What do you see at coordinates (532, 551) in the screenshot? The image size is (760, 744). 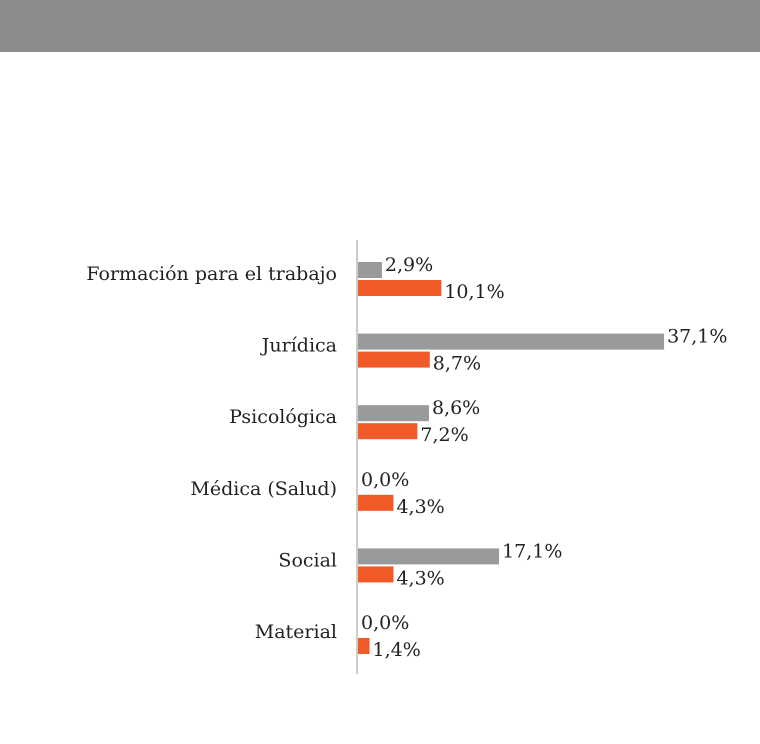 I see `value-label: 17,1%` at bounding box center [532, 551].